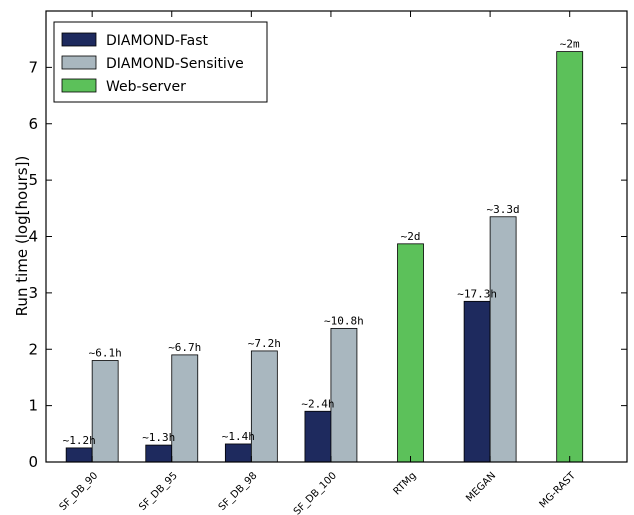  I want to click on bar-web-server-mg-rast, so click(570, 257).